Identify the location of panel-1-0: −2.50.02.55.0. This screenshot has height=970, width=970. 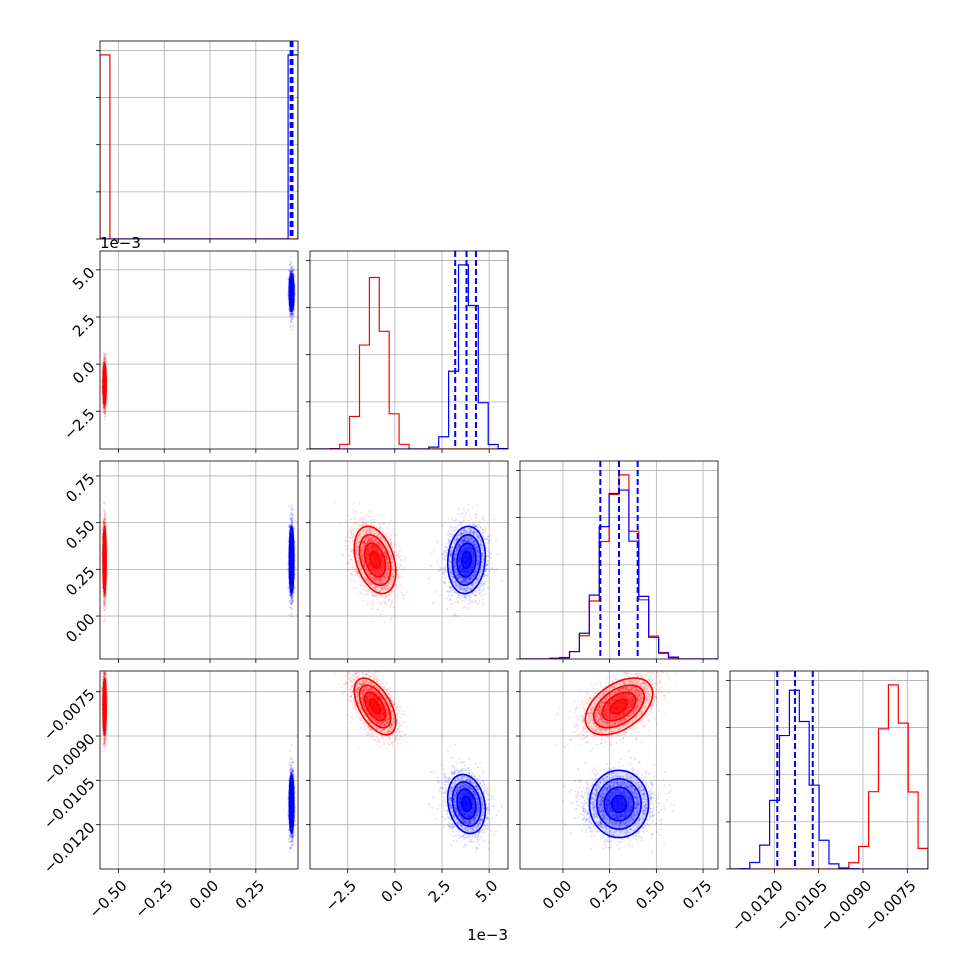
(179, 351).